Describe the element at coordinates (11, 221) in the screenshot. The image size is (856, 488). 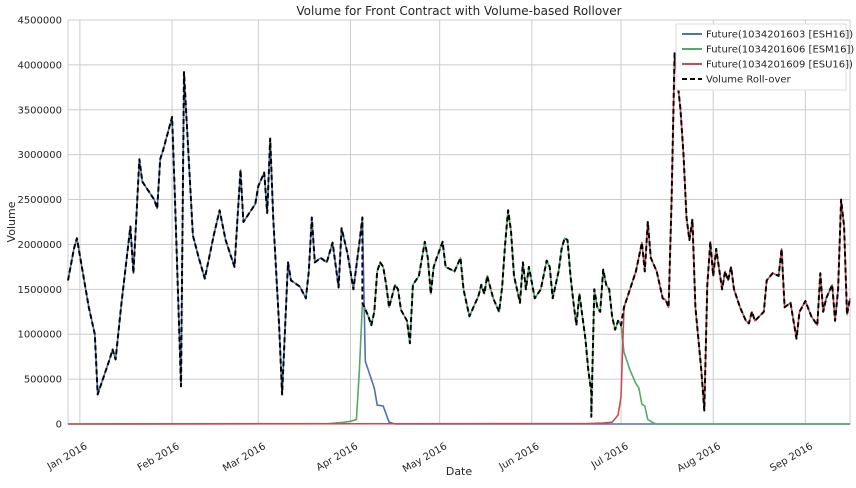
I see `y-axis-label: Volume` at that location.